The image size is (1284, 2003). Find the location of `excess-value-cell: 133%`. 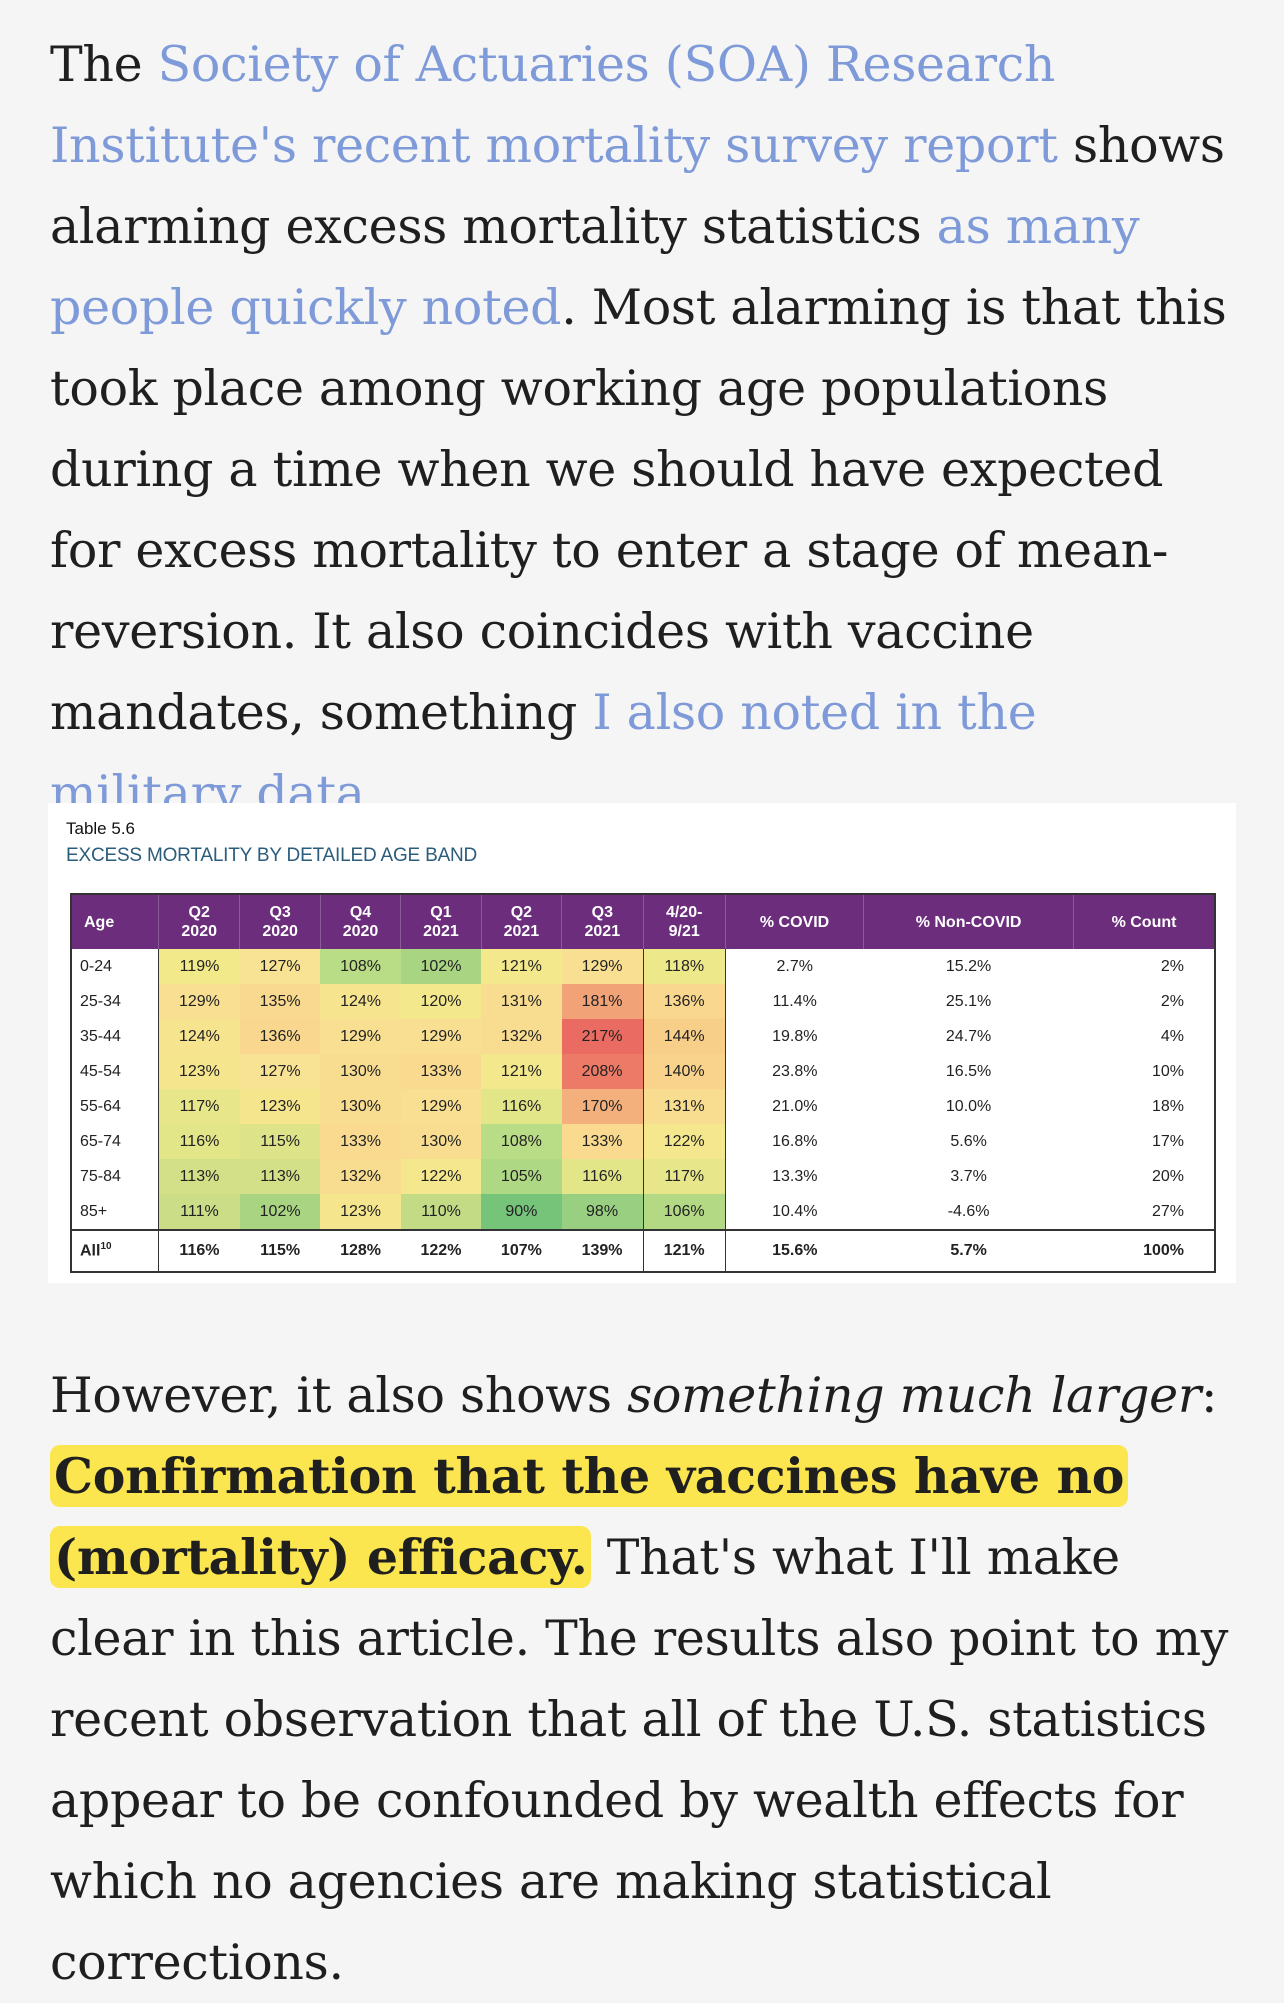

excess-value-cell: 133% is located at coordinates (360, 1141).